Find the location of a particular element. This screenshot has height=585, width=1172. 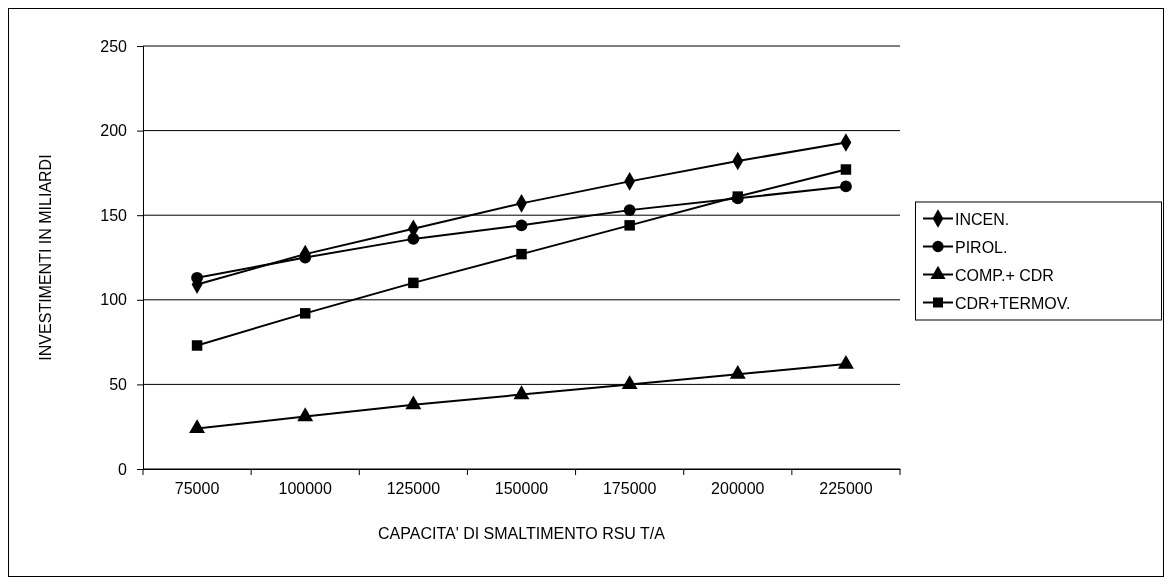

y-tick-label: 250 is located at coordinates (114, 46).